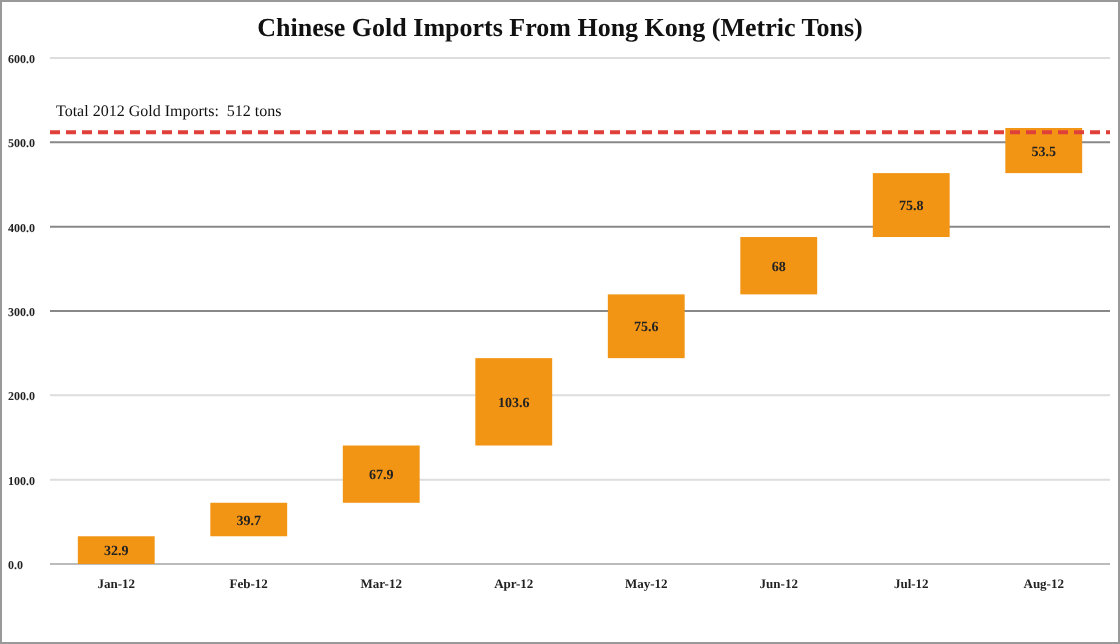  What do you see at coordinates (560, 27) in the screenshot?
I see `chart-title: Chinese Gold Imports From Hong Kong (Metric Tons)` at bounding box center [560, 27].